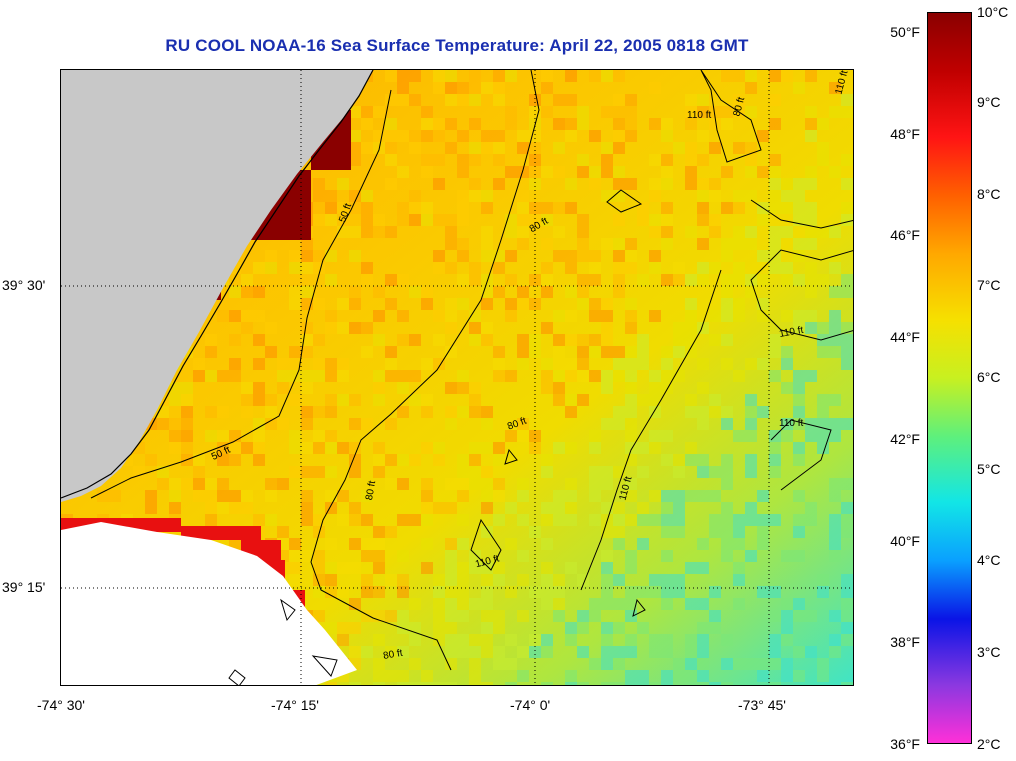 This screenshot has width=1016, height=761. What do you see at coordinates (221, 533) in the screenshot?
I see `warm-edge` at bounding box center [221, 533].